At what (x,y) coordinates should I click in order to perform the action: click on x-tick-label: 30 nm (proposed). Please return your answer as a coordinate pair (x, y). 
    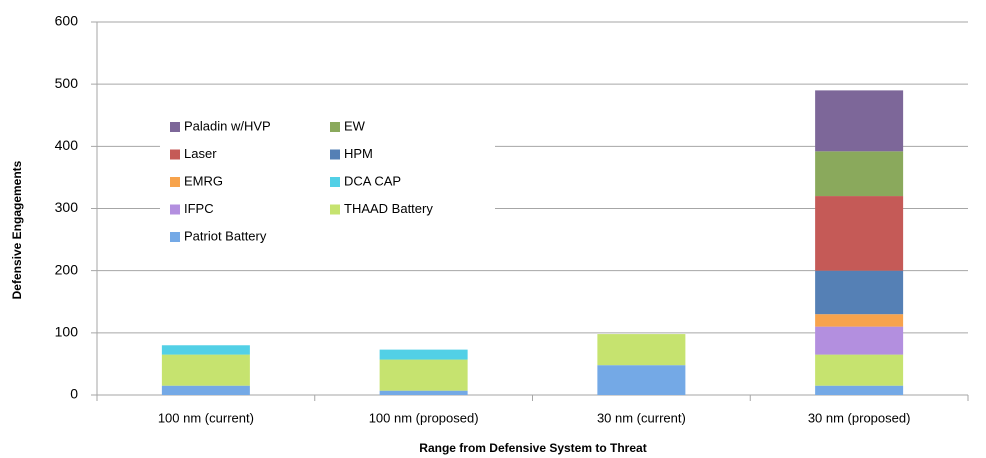
    Looking at the image, I should click on (859, 417).